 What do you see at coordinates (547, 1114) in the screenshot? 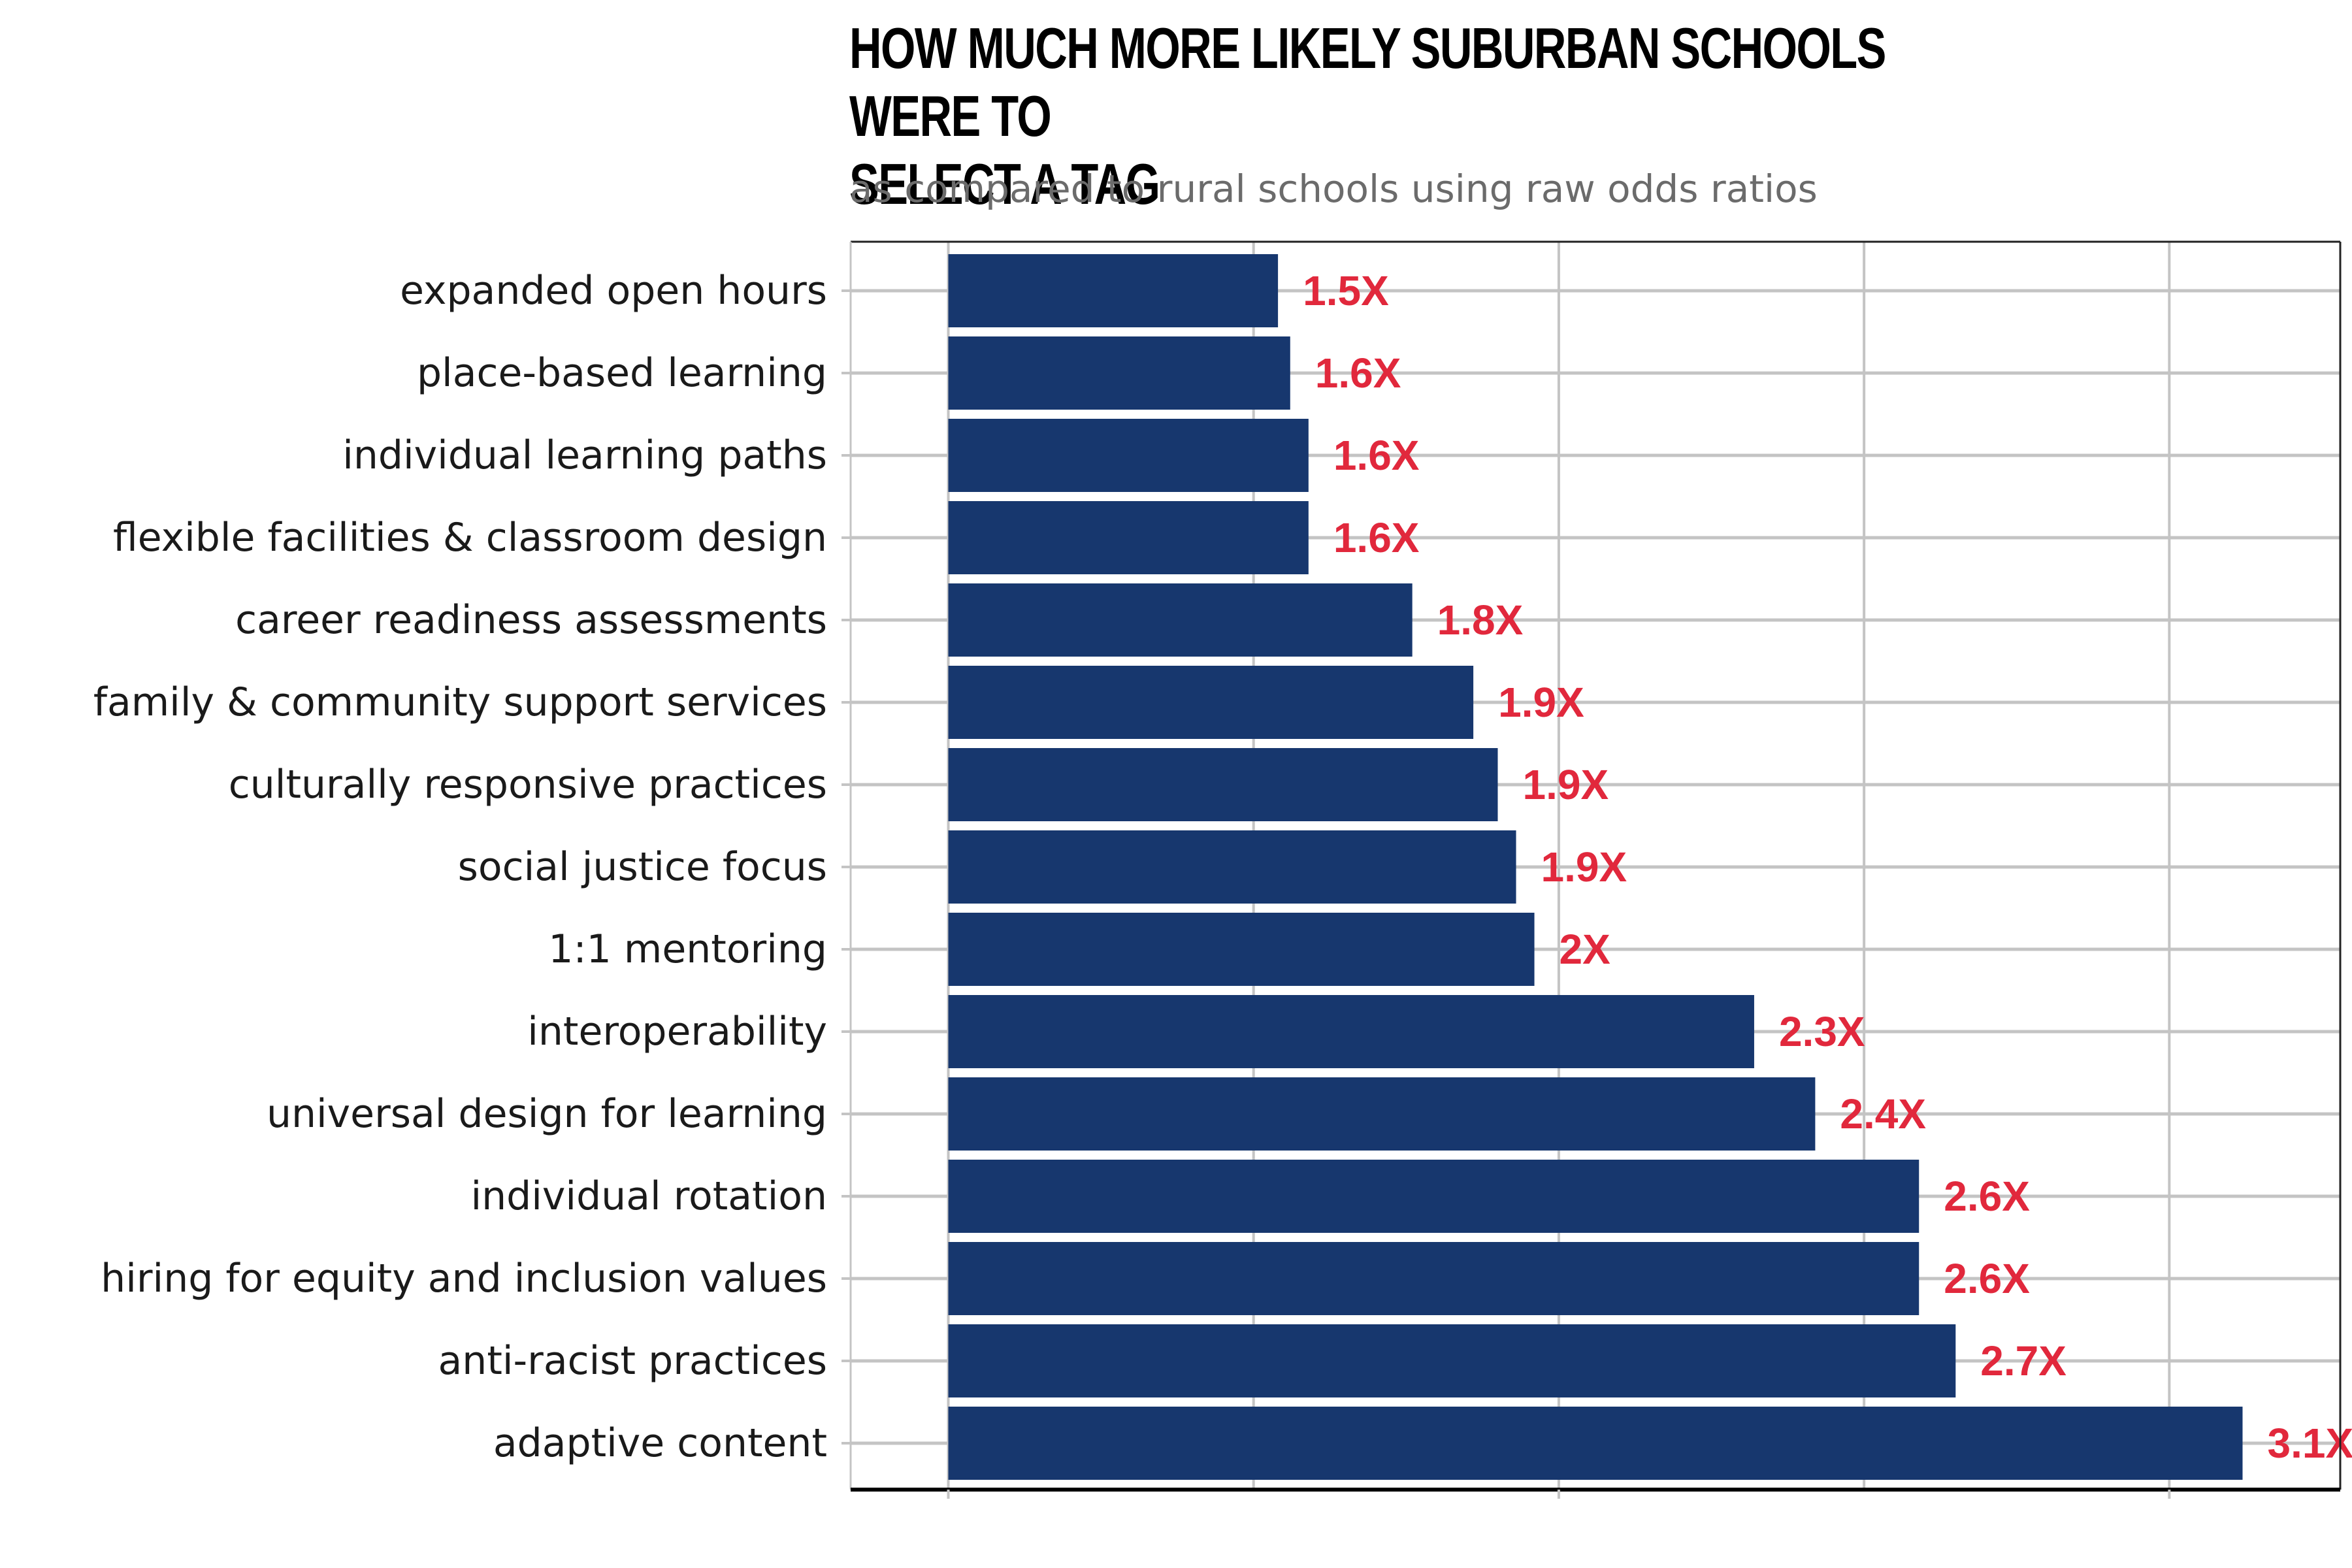
I see `category-label: universal design for learning` at bounding box center [547, 1114].